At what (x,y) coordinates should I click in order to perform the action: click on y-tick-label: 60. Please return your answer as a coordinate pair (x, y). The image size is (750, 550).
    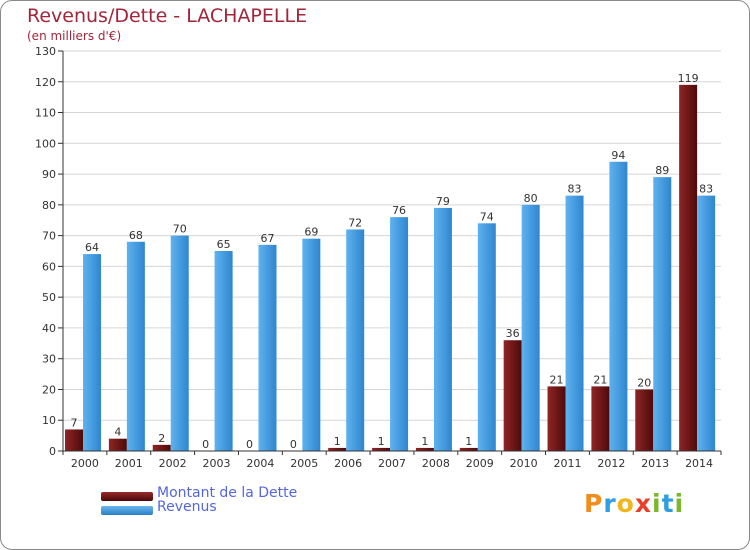
    Looking at the image, I should click on (49, 266).